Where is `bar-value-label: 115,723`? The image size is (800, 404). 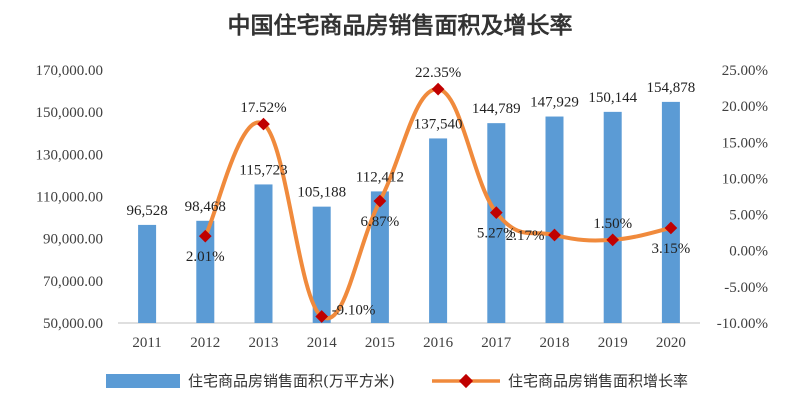
bar-value-label: 115,723 is located at coordinates (263, 170).